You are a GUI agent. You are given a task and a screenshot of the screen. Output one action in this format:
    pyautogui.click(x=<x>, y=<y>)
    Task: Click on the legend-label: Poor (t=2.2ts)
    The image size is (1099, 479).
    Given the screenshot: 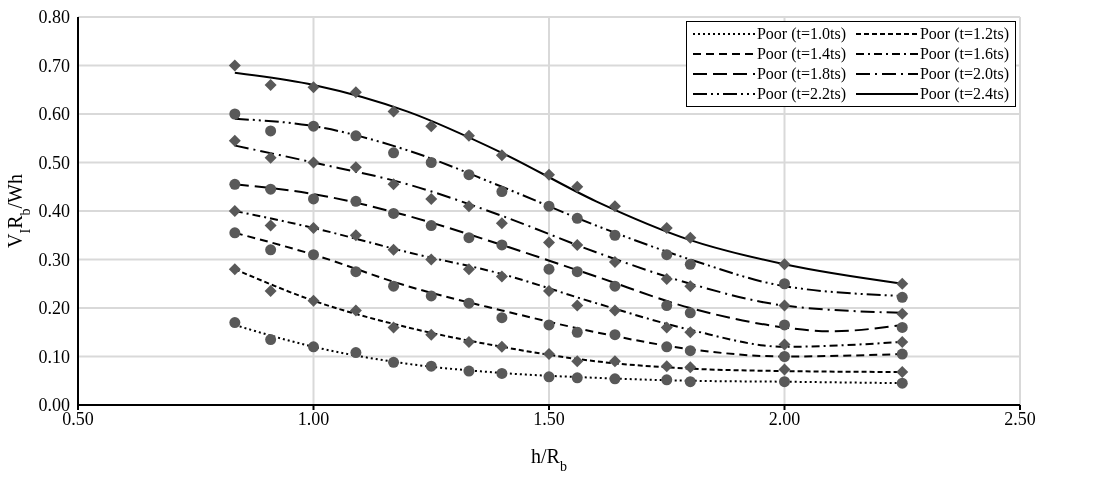 What is the action you would take?
    pyautogui.click(x=801, y=94)
    